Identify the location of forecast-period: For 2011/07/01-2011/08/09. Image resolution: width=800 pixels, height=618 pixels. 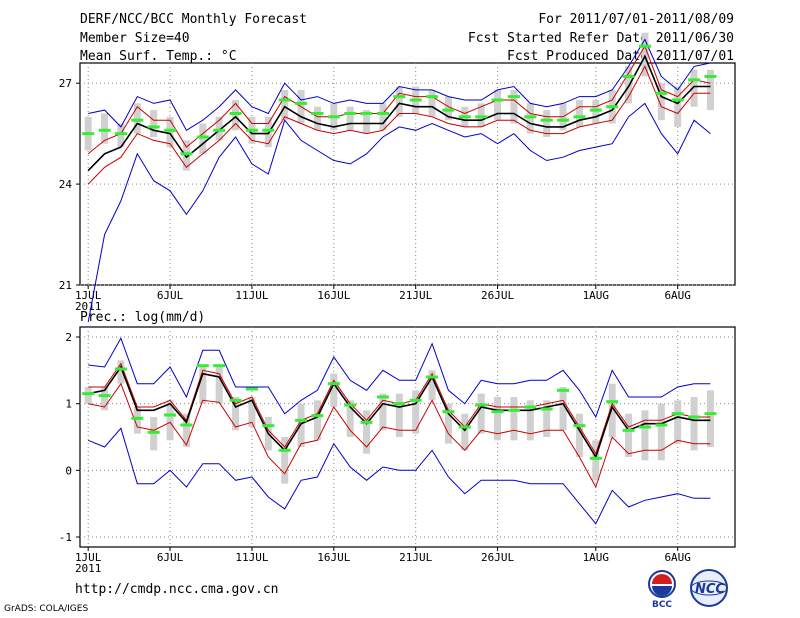
(636, 19).